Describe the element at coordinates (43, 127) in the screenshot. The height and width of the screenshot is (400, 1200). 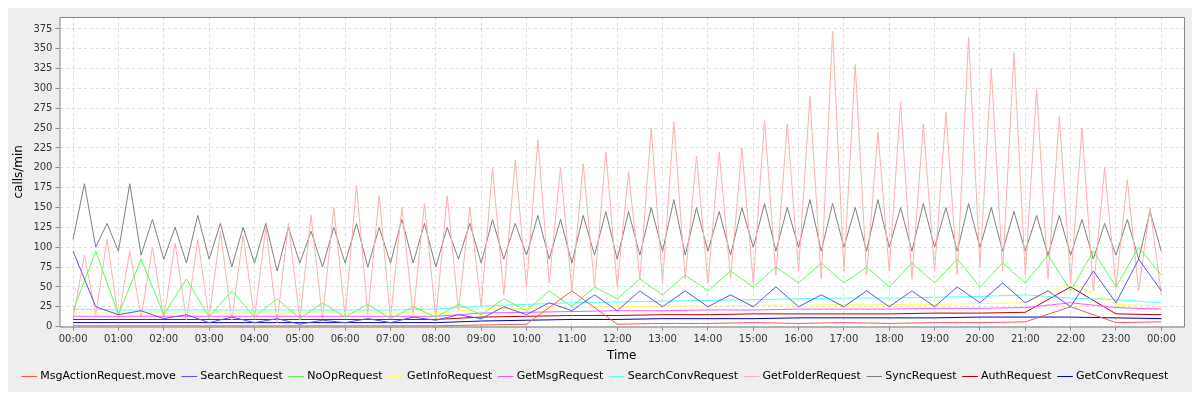
I see `y-tick-label: 250` at that location.